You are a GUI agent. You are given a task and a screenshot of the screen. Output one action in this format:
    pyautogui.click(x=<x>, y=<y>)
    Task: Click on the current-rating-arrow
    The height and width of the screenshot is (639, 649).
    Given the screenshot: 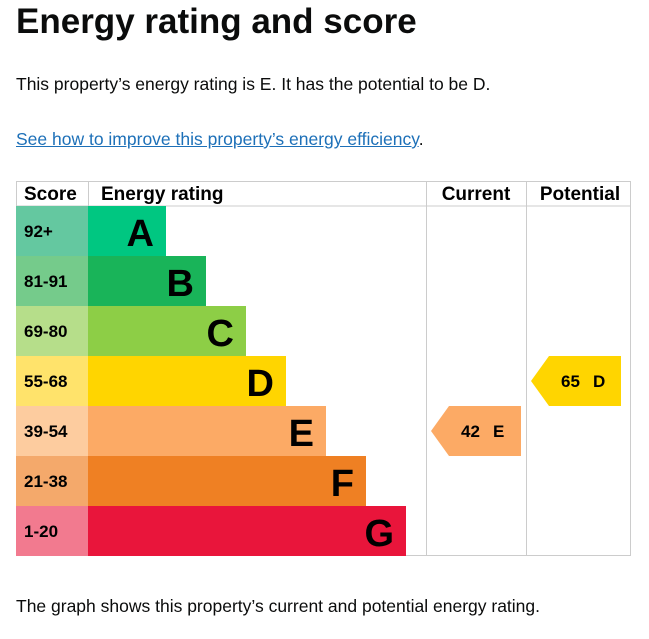 What is the action you would take?
    pyautogui.click(x=476, y=431)
    